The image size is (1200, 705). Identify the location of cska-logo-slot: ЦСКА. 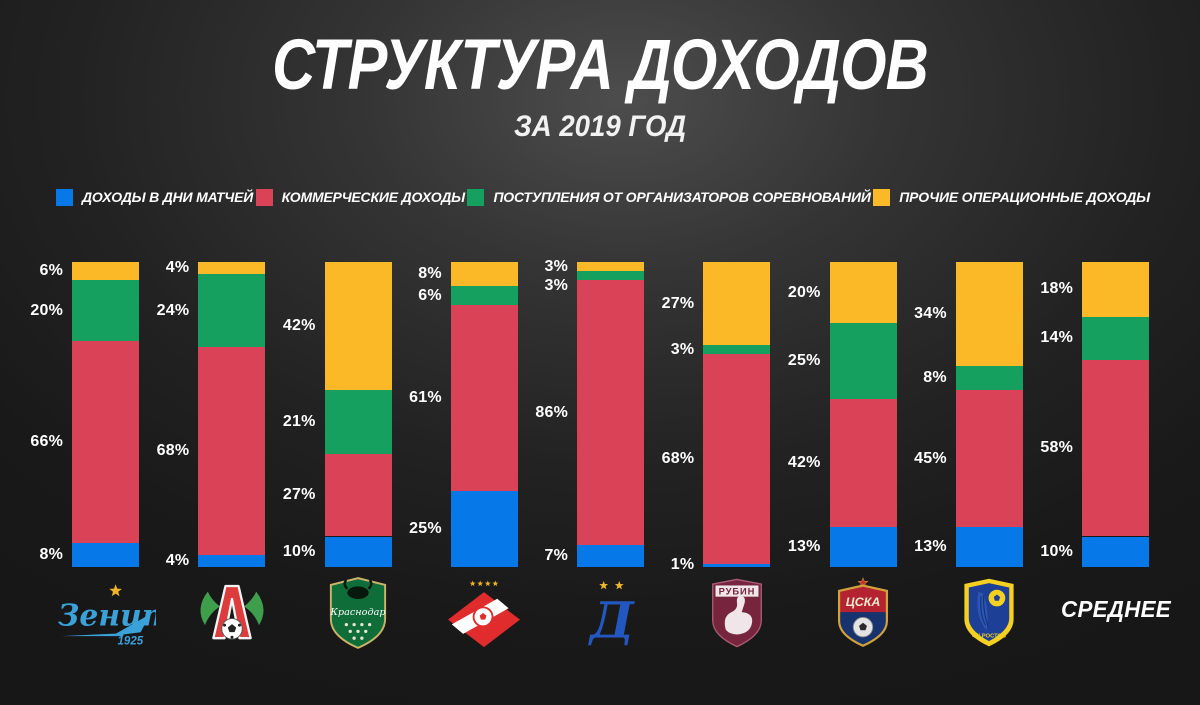
(863, 613).